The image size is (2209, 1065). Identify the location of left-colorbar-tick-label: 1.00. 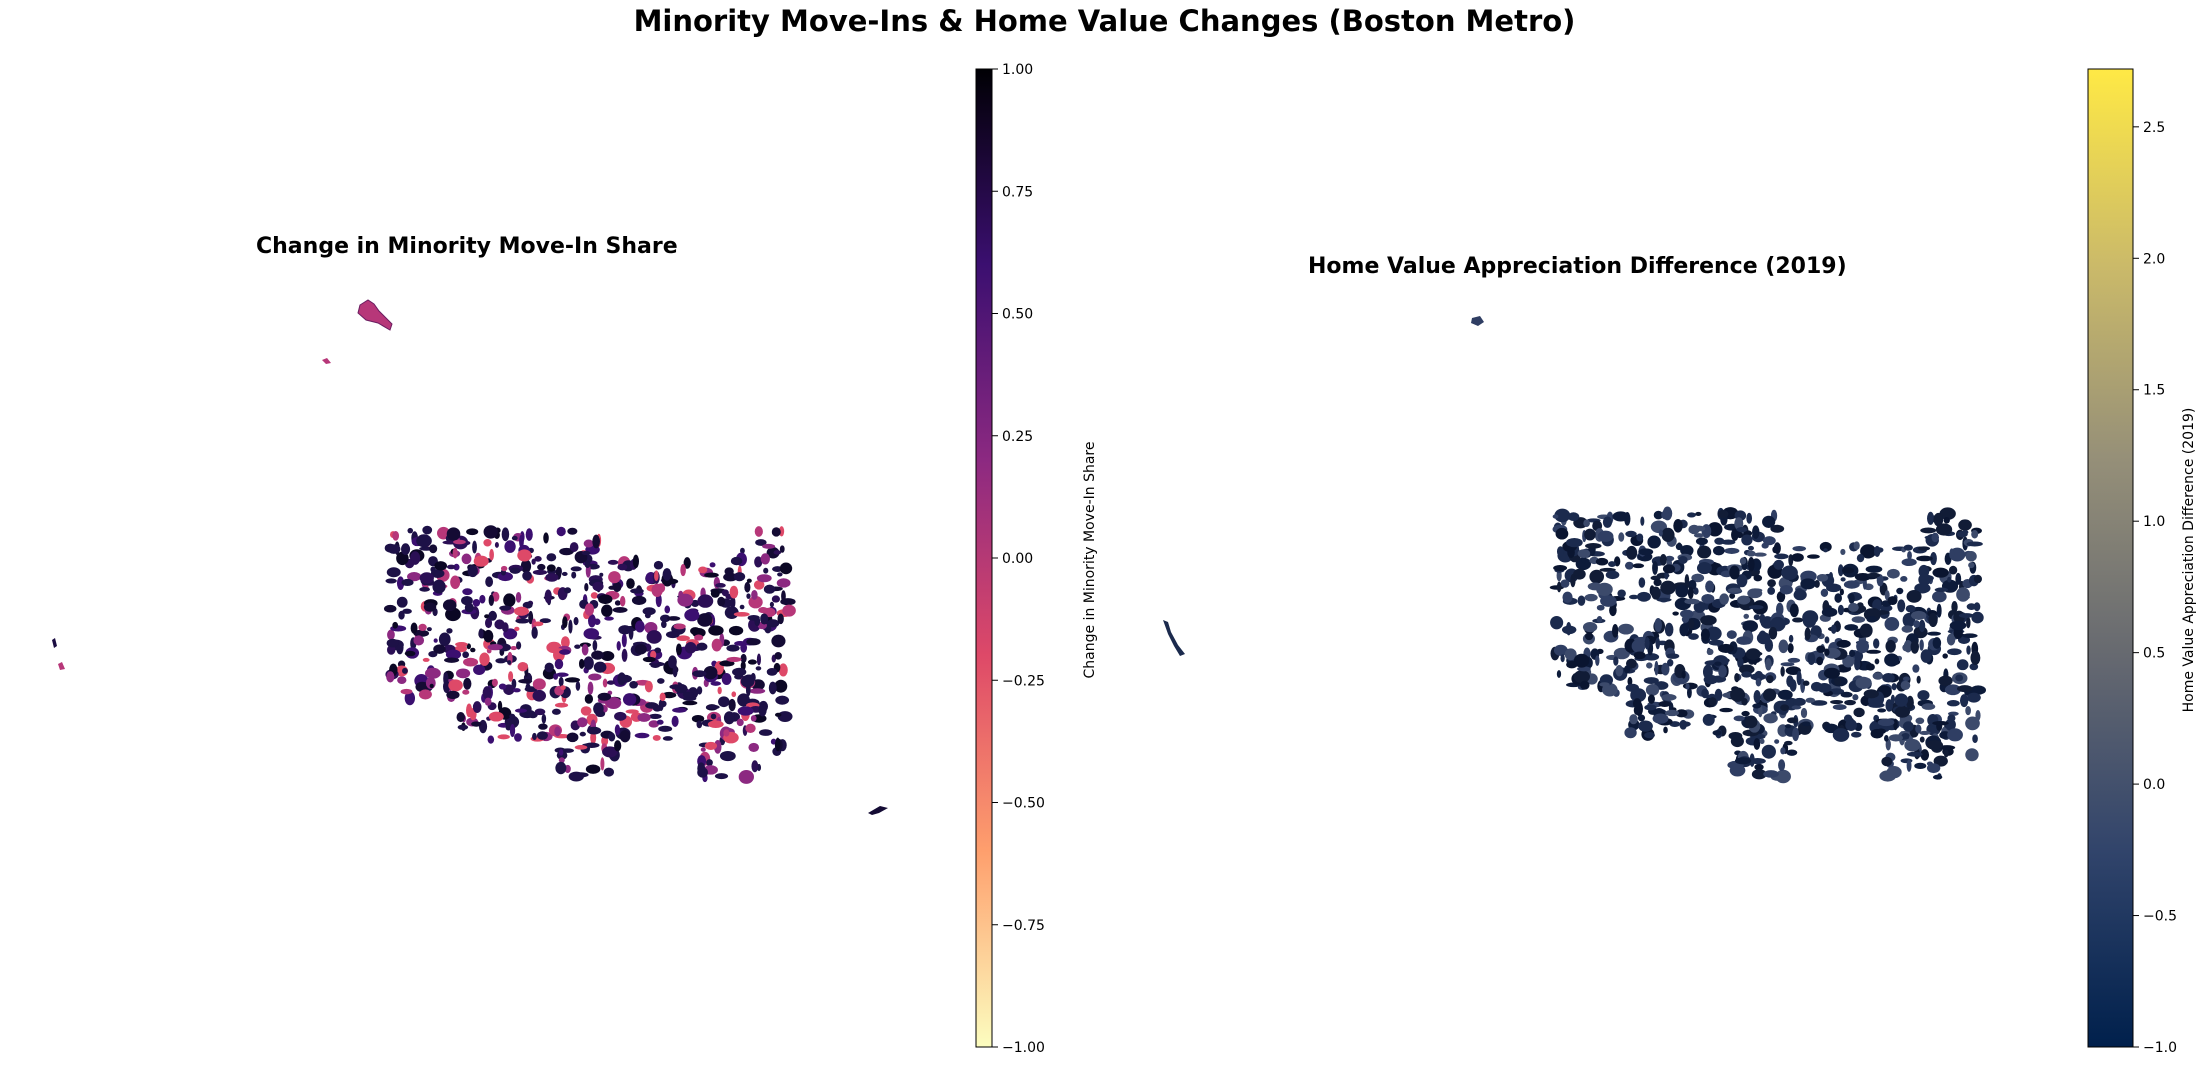
(1017, 70).